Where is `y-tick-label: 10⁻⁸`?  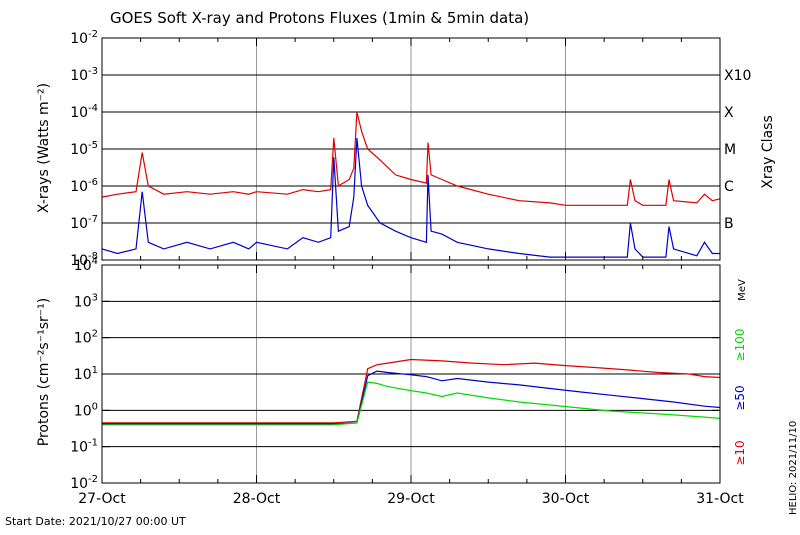 y-tick-label: 10⁻⁸ is located at coordinates (84, 260).